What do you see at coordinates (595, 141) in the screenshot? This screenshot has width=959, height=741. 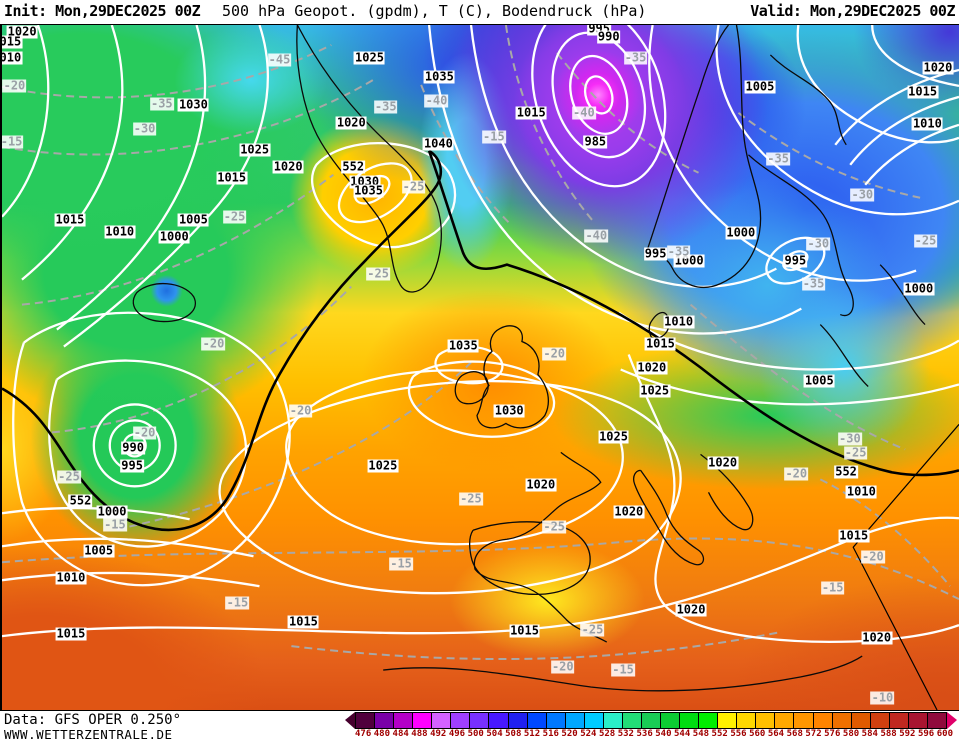 I see `pressure-label: 985` at bounding box center [595, 141].